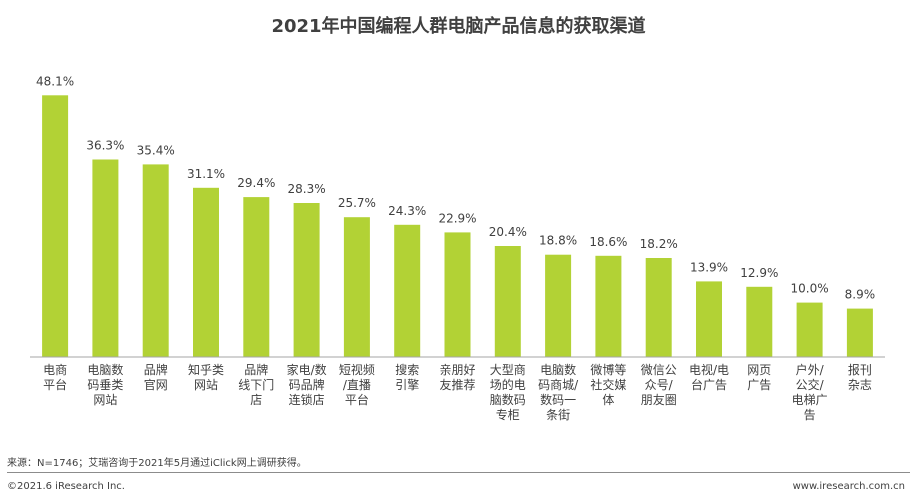 This screenshot has height=498, width=917. What do you see at coordinates (508, 392) in the screenshot?
I see `category-label: 大型商场的电脑数码专柜` at bounding box center [508, 392].